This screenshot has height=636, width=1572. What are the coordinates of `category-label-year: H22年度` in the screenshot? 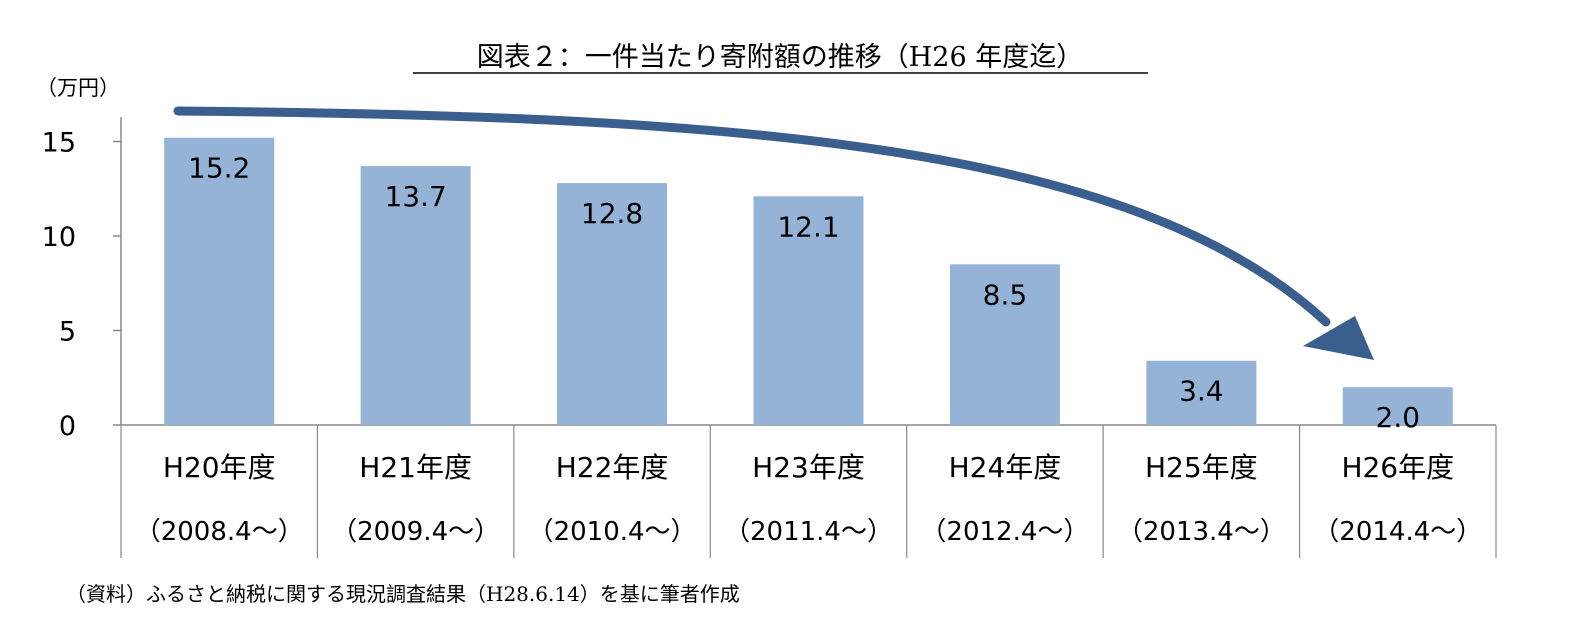 It's located at (612, 467).